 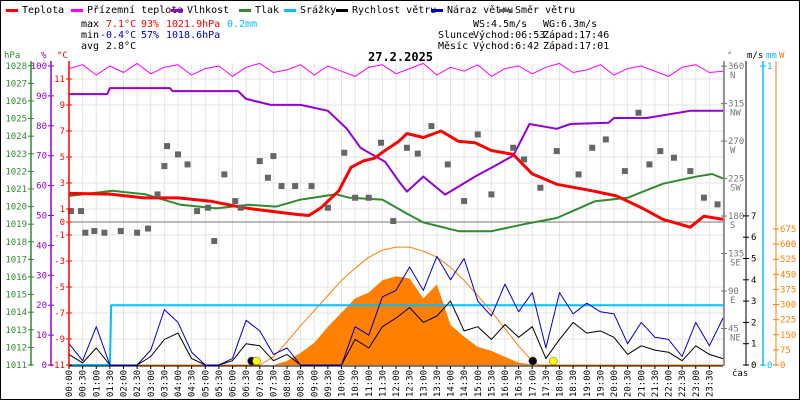 I want to click on pressure-tick-label: 1019, so click(x=16, y=225).